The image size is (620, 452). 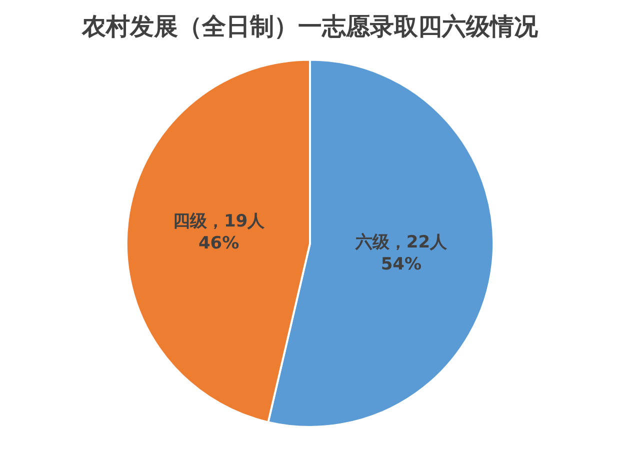 I want to click on slice-label: 六级，22人 54%, so click(x=401, y=253).